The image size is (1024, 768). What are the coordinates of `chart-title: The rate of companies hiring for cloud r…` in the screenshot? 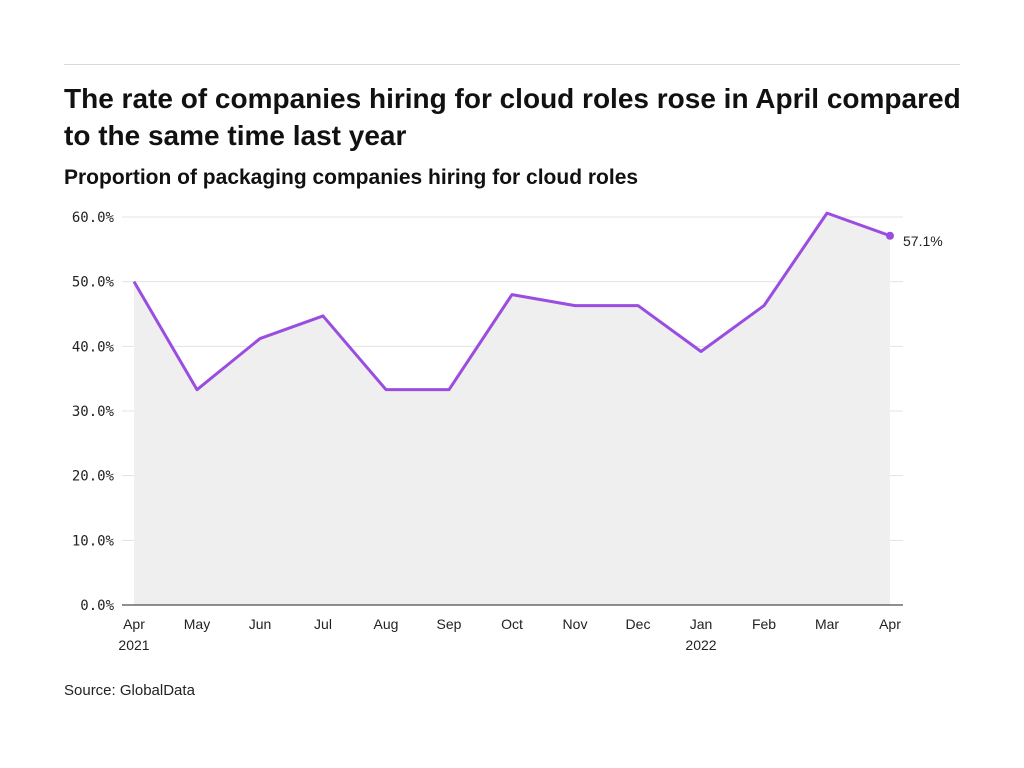 It's located at (512, 117).